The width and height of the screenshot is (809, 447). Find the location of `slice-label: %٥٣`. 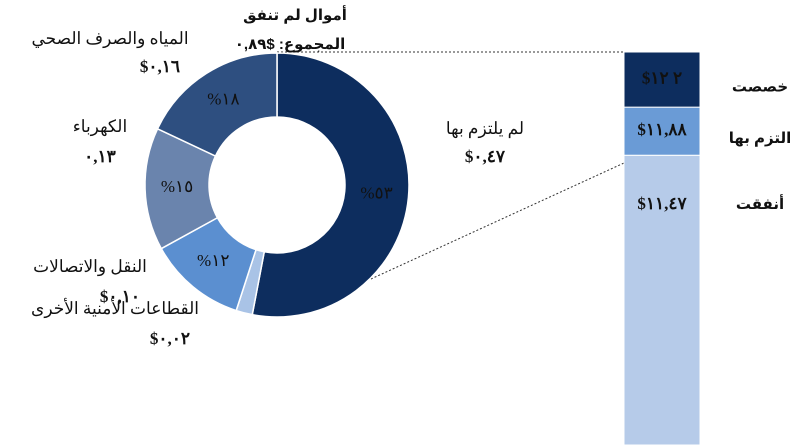

slice-label: %٥٣ is located at coordinates (376, 192).